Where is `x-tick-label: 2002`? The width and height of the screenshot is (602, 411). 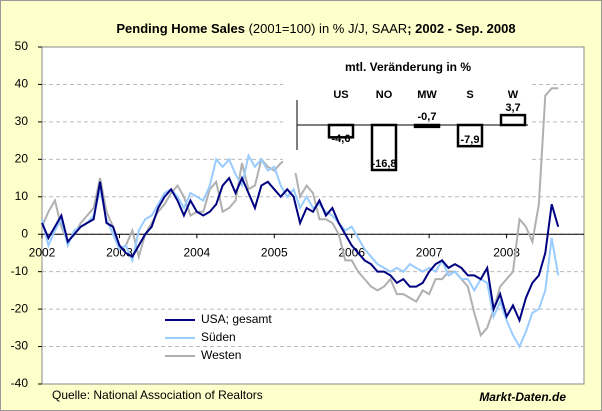
x-tick-label: 2002 is located at coordinates (42, 252).